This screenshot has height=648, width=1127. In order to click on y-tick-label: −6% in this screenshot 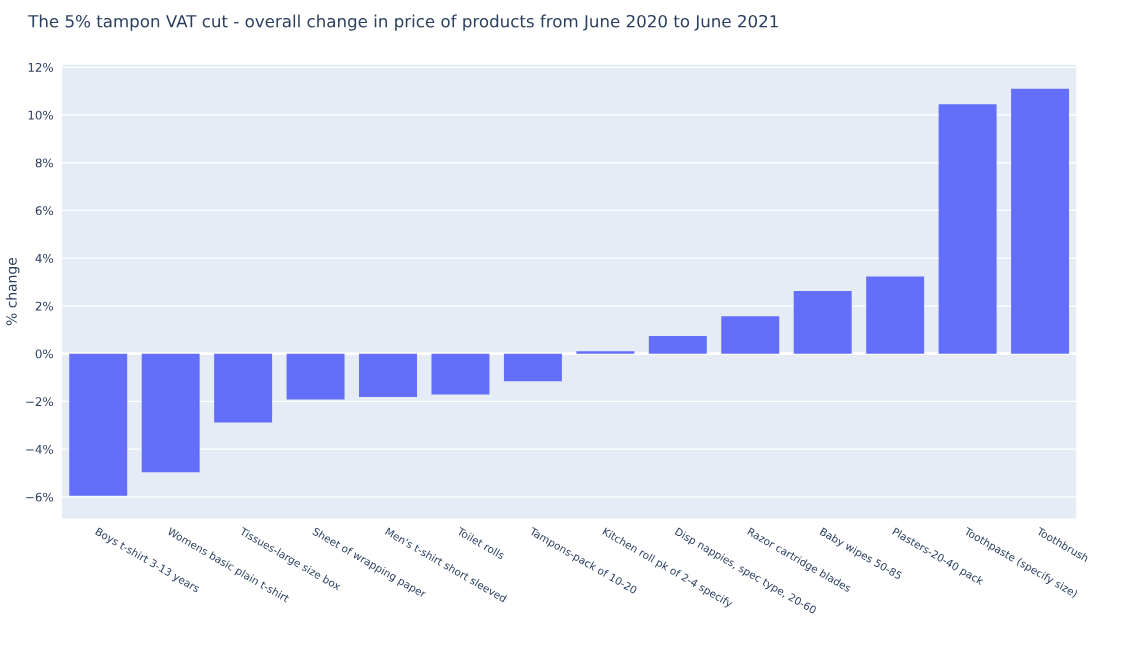, I will do `click(39, 497)`.